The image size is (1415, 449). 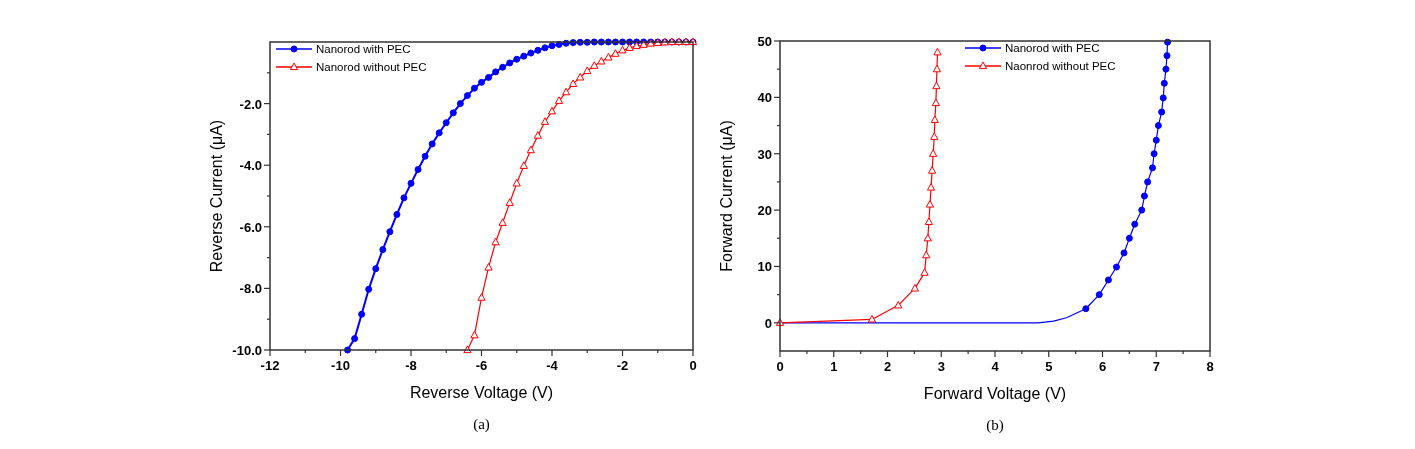 I want to click on y-tick-label: -10.0, so click(x=247, y=350).